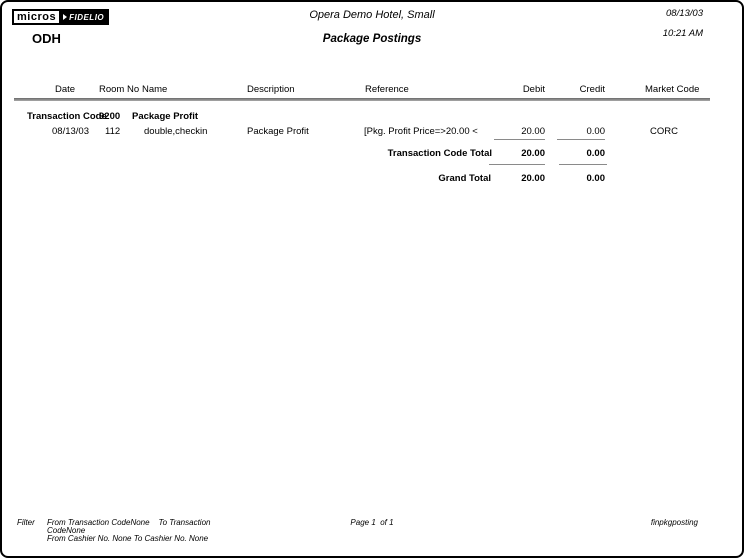  What do you see at coordinates (672, 89) in the screenshot?
I see `column-header-market-code: Market Code` at bounding box center [672, 89].